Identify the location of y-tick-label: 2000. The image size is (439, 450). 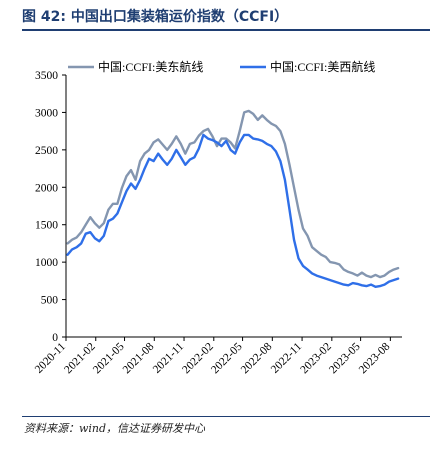
(46, 188).